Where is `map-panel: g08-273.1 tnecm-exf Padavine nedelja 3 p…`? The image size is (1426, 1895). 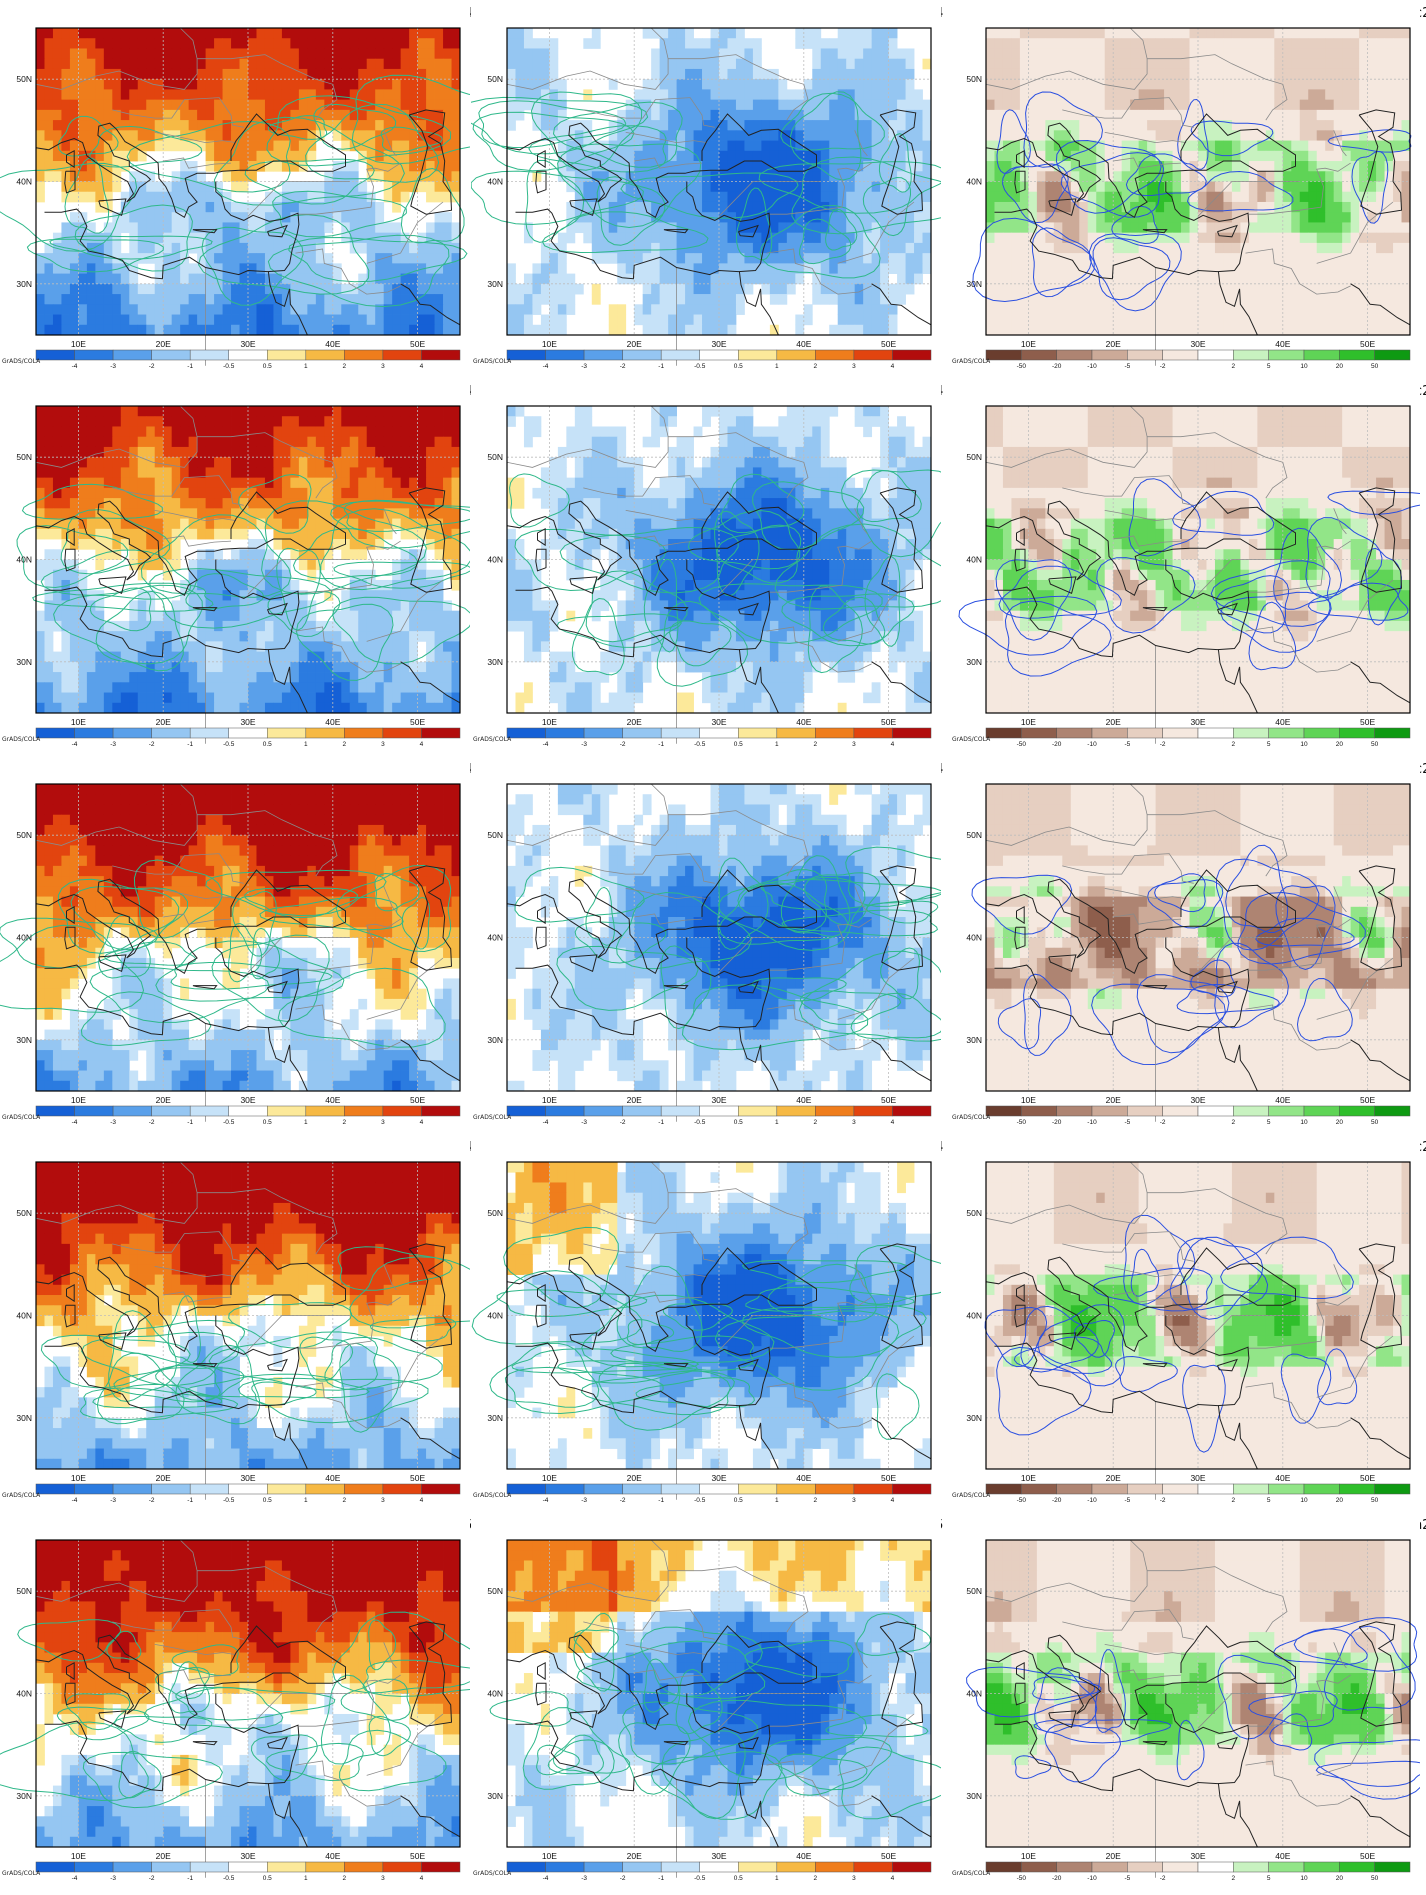 map-panel: g08-273.1 tnecm-exf Padavine nedelja 3 p… is located at coordinates (1188, 945).